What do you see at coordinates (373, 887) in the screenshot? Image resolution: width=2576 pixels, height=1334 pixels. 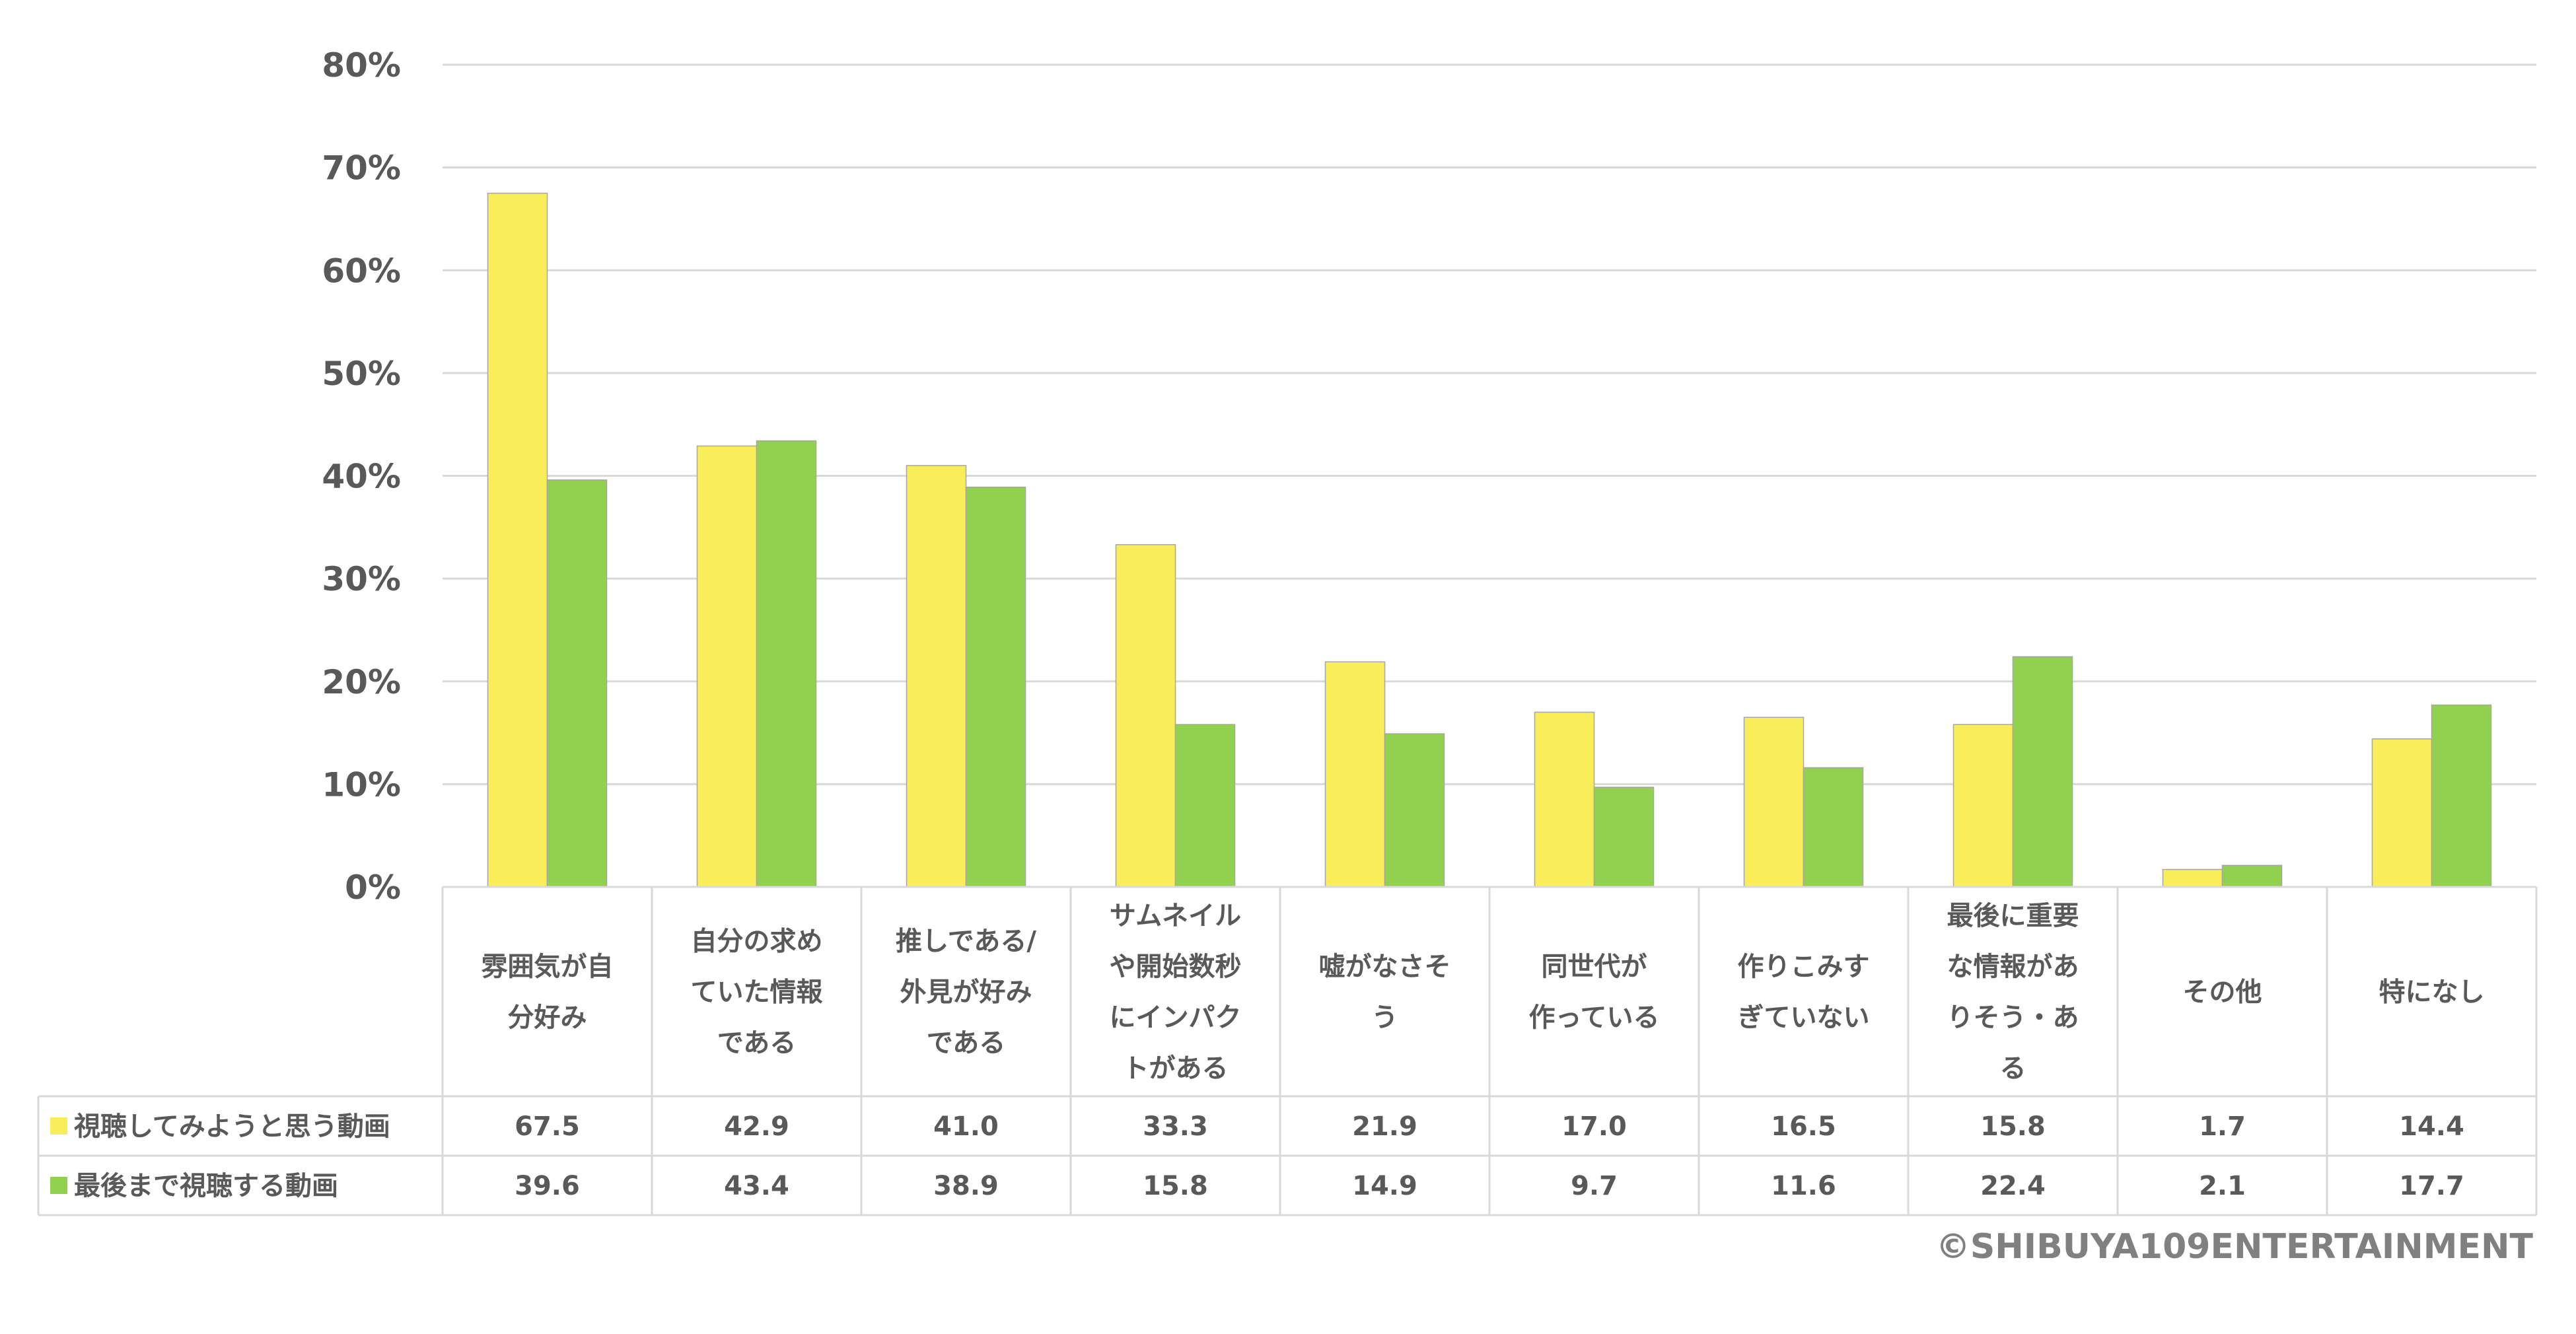 I see `y-tick-label: 0%` at bounding box center [373, 887].